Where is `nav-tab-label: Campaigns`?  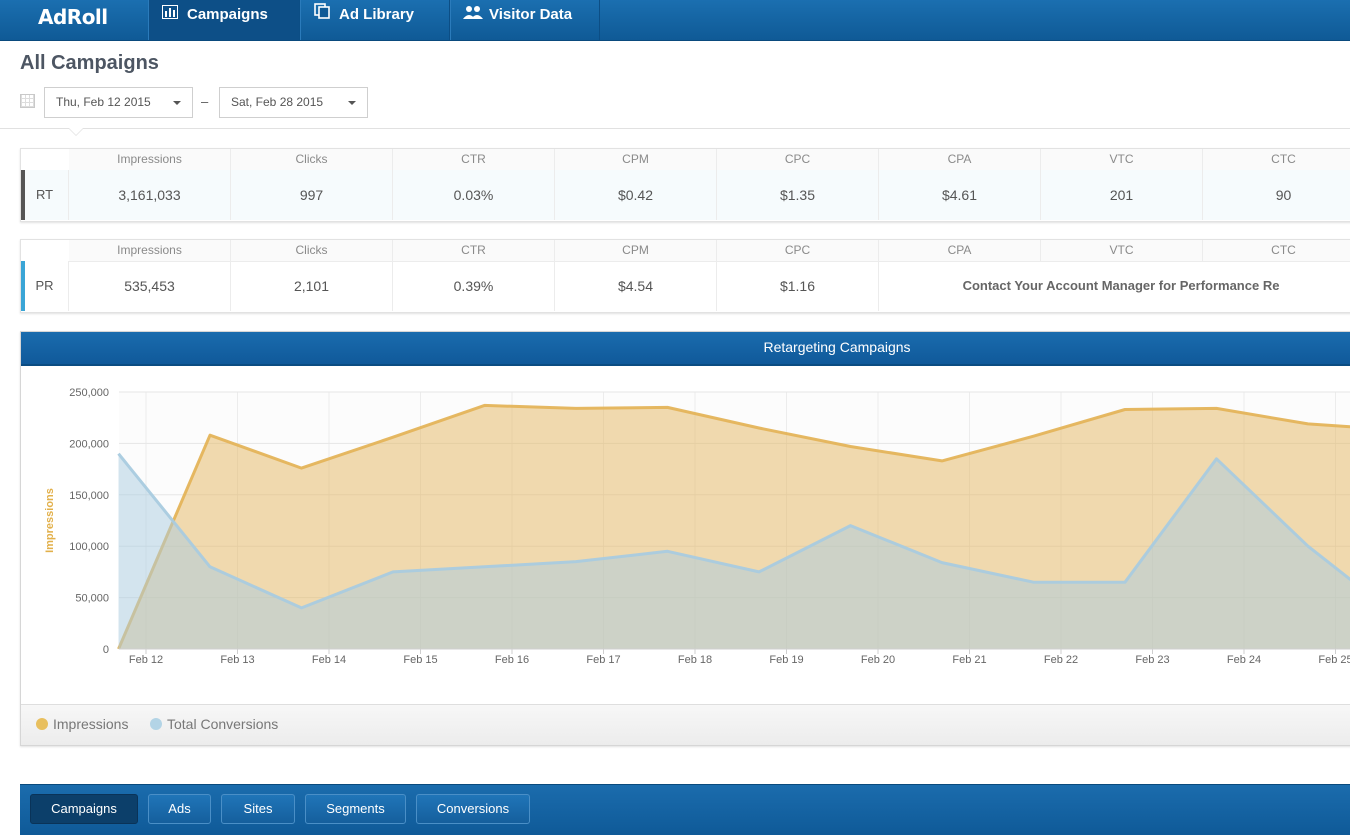 nav-tab-label: Campaigns is located at coordinates (227, 14).